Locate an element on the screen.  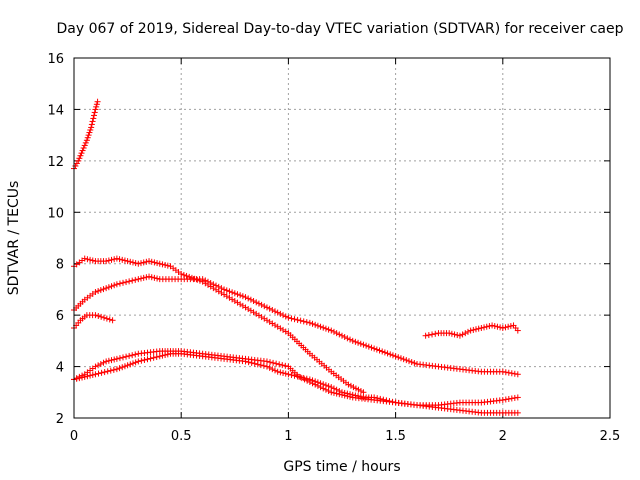
y-tick-label: 12 is located at coordinates (55, 162).